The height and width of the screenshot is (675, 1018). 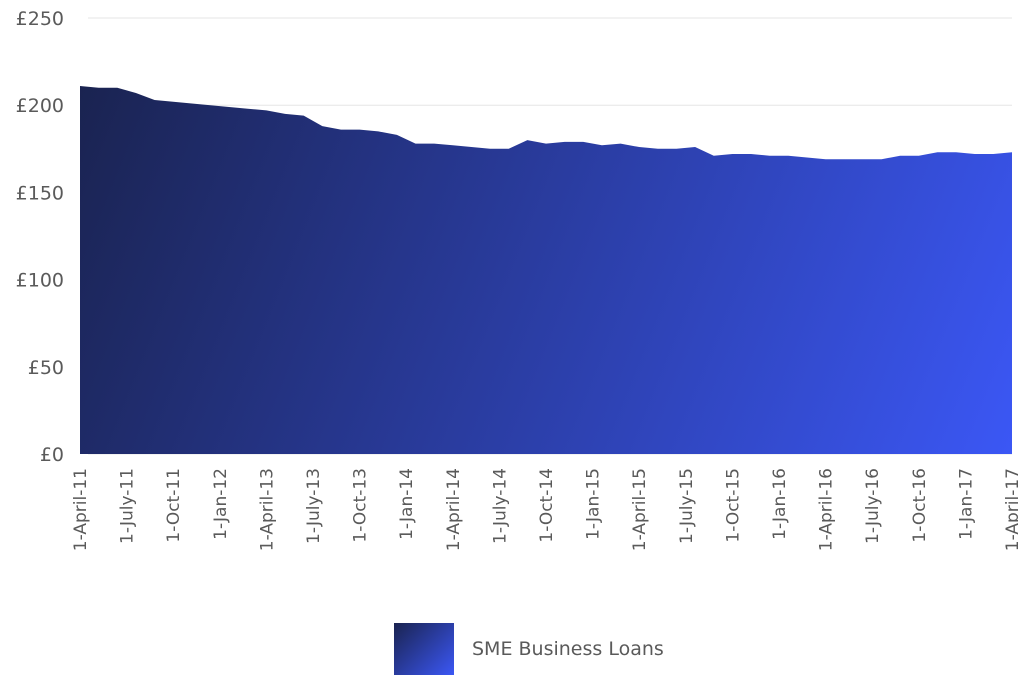 What do you see at coordinates (424, 649) in the screenshot?
I see `legend-swatch` at bounding box center [424, 649].